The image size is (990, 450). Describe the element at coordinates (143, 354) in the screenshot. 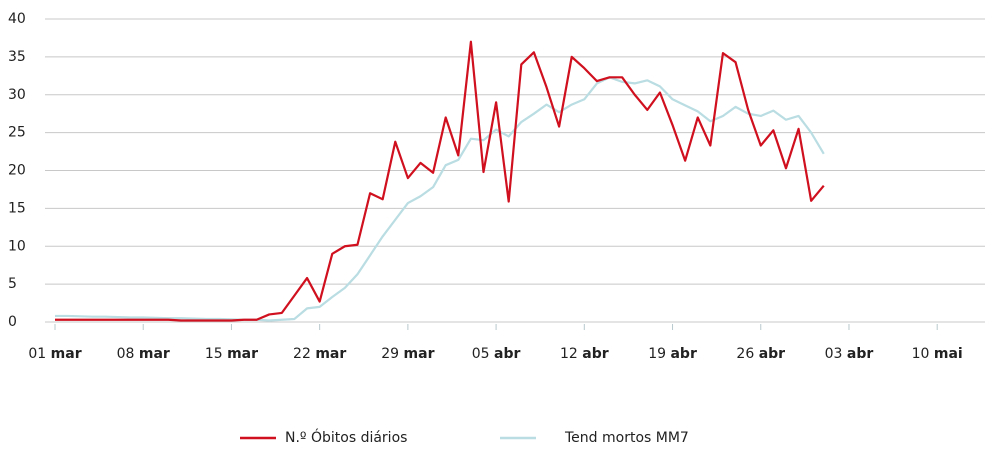

I see `x-tick-label: 08 mar` at that location.